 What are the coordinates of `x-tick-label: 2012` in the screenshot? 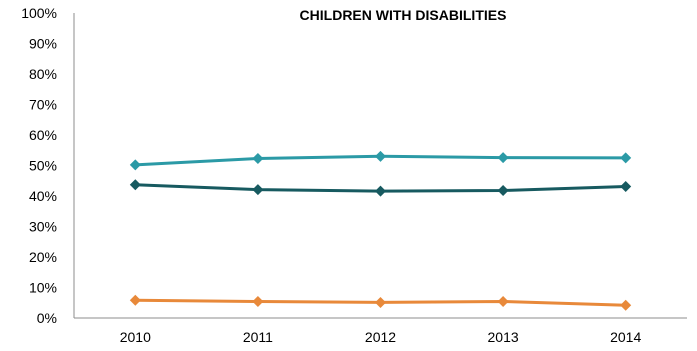 It's located at (380, 337).